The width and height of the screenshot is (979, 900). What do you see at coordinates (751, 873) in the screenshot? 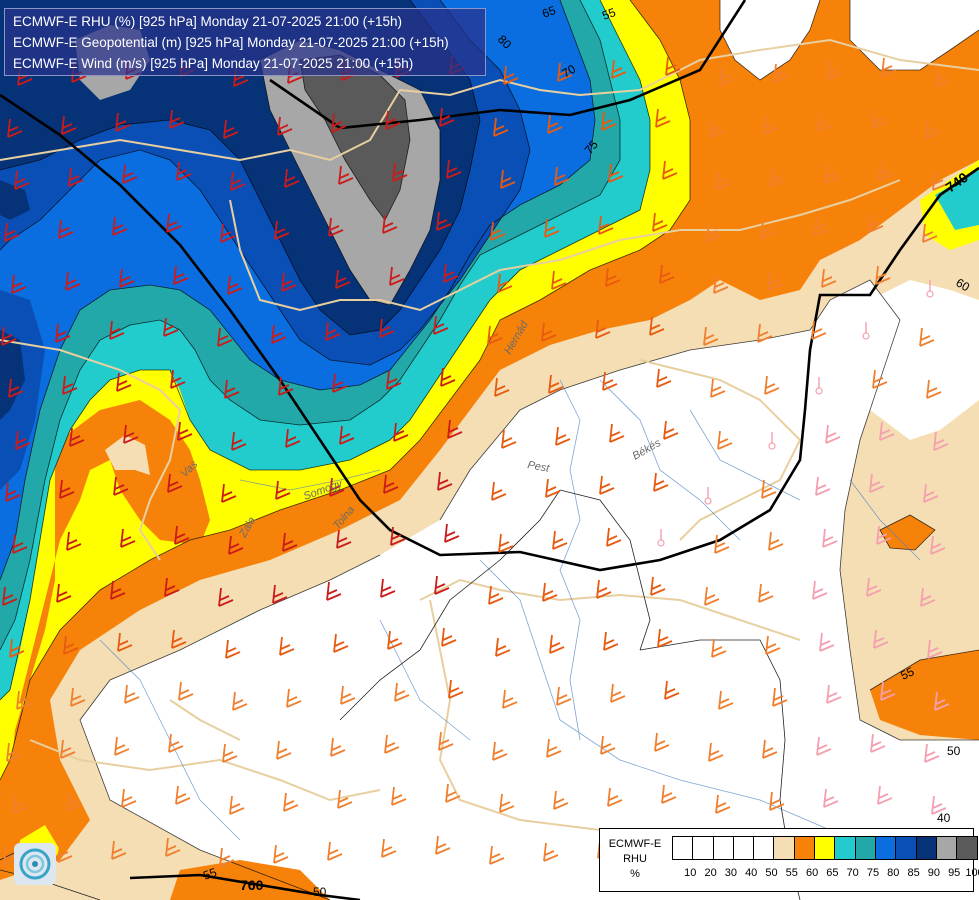
I see `legend-tick-label: 40` at bounding box center [751, 873].